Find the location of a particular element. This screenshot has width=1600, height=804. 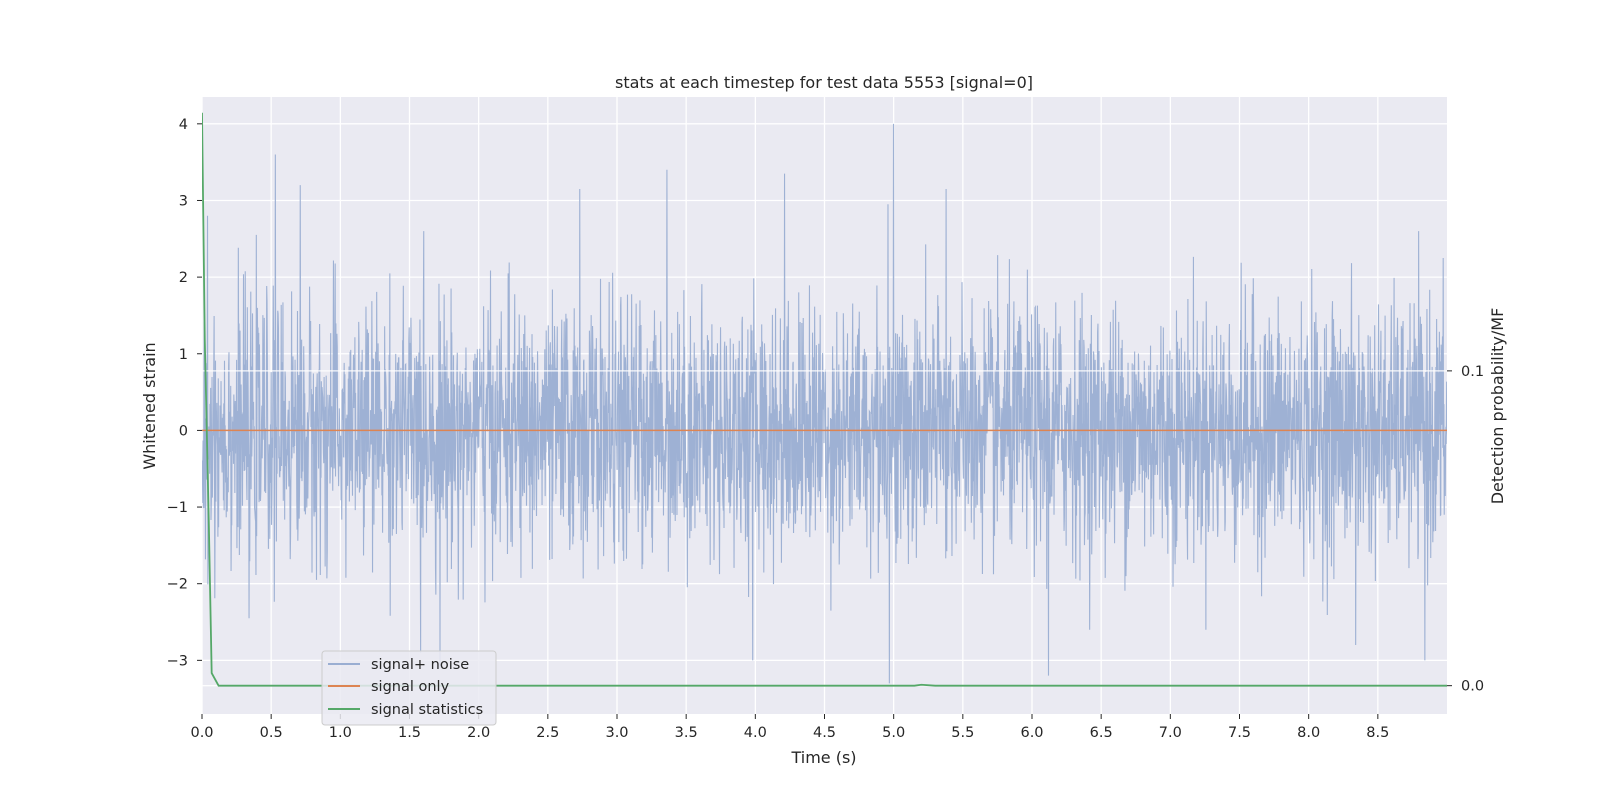

legend-box is located at coordinates (409, 688).